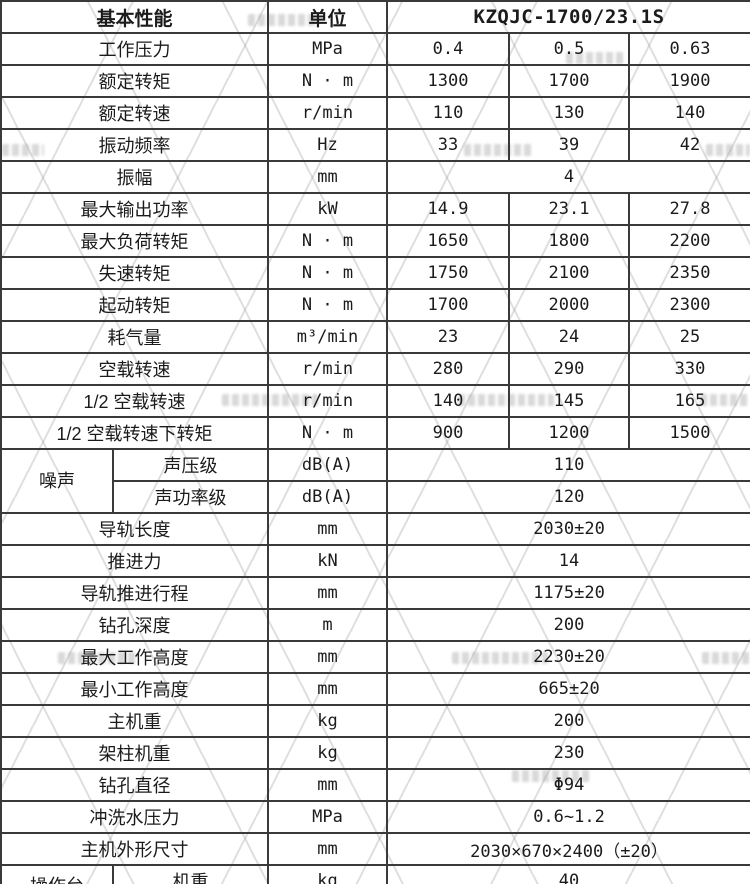 The height and width of the screenshot is (884, 750). I want to click on row-label-cell: 最小工作高度, so click(135, 689).